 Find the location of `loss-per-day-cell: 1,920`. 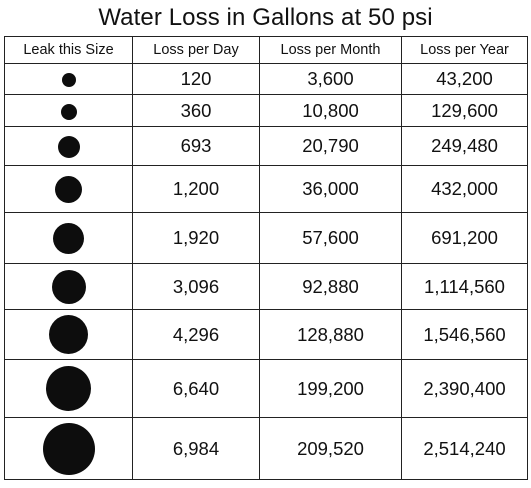

loss-per-day-cell: 1,920 is located at coordinates (196, 238).